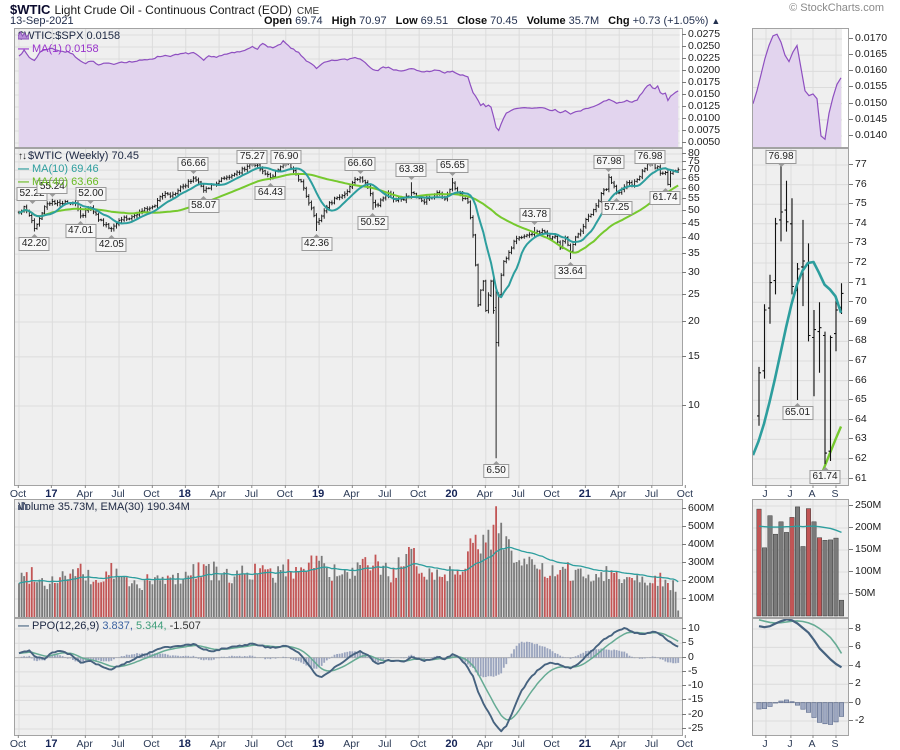  I want to click on low-value: 69.51, so click(434, 21).